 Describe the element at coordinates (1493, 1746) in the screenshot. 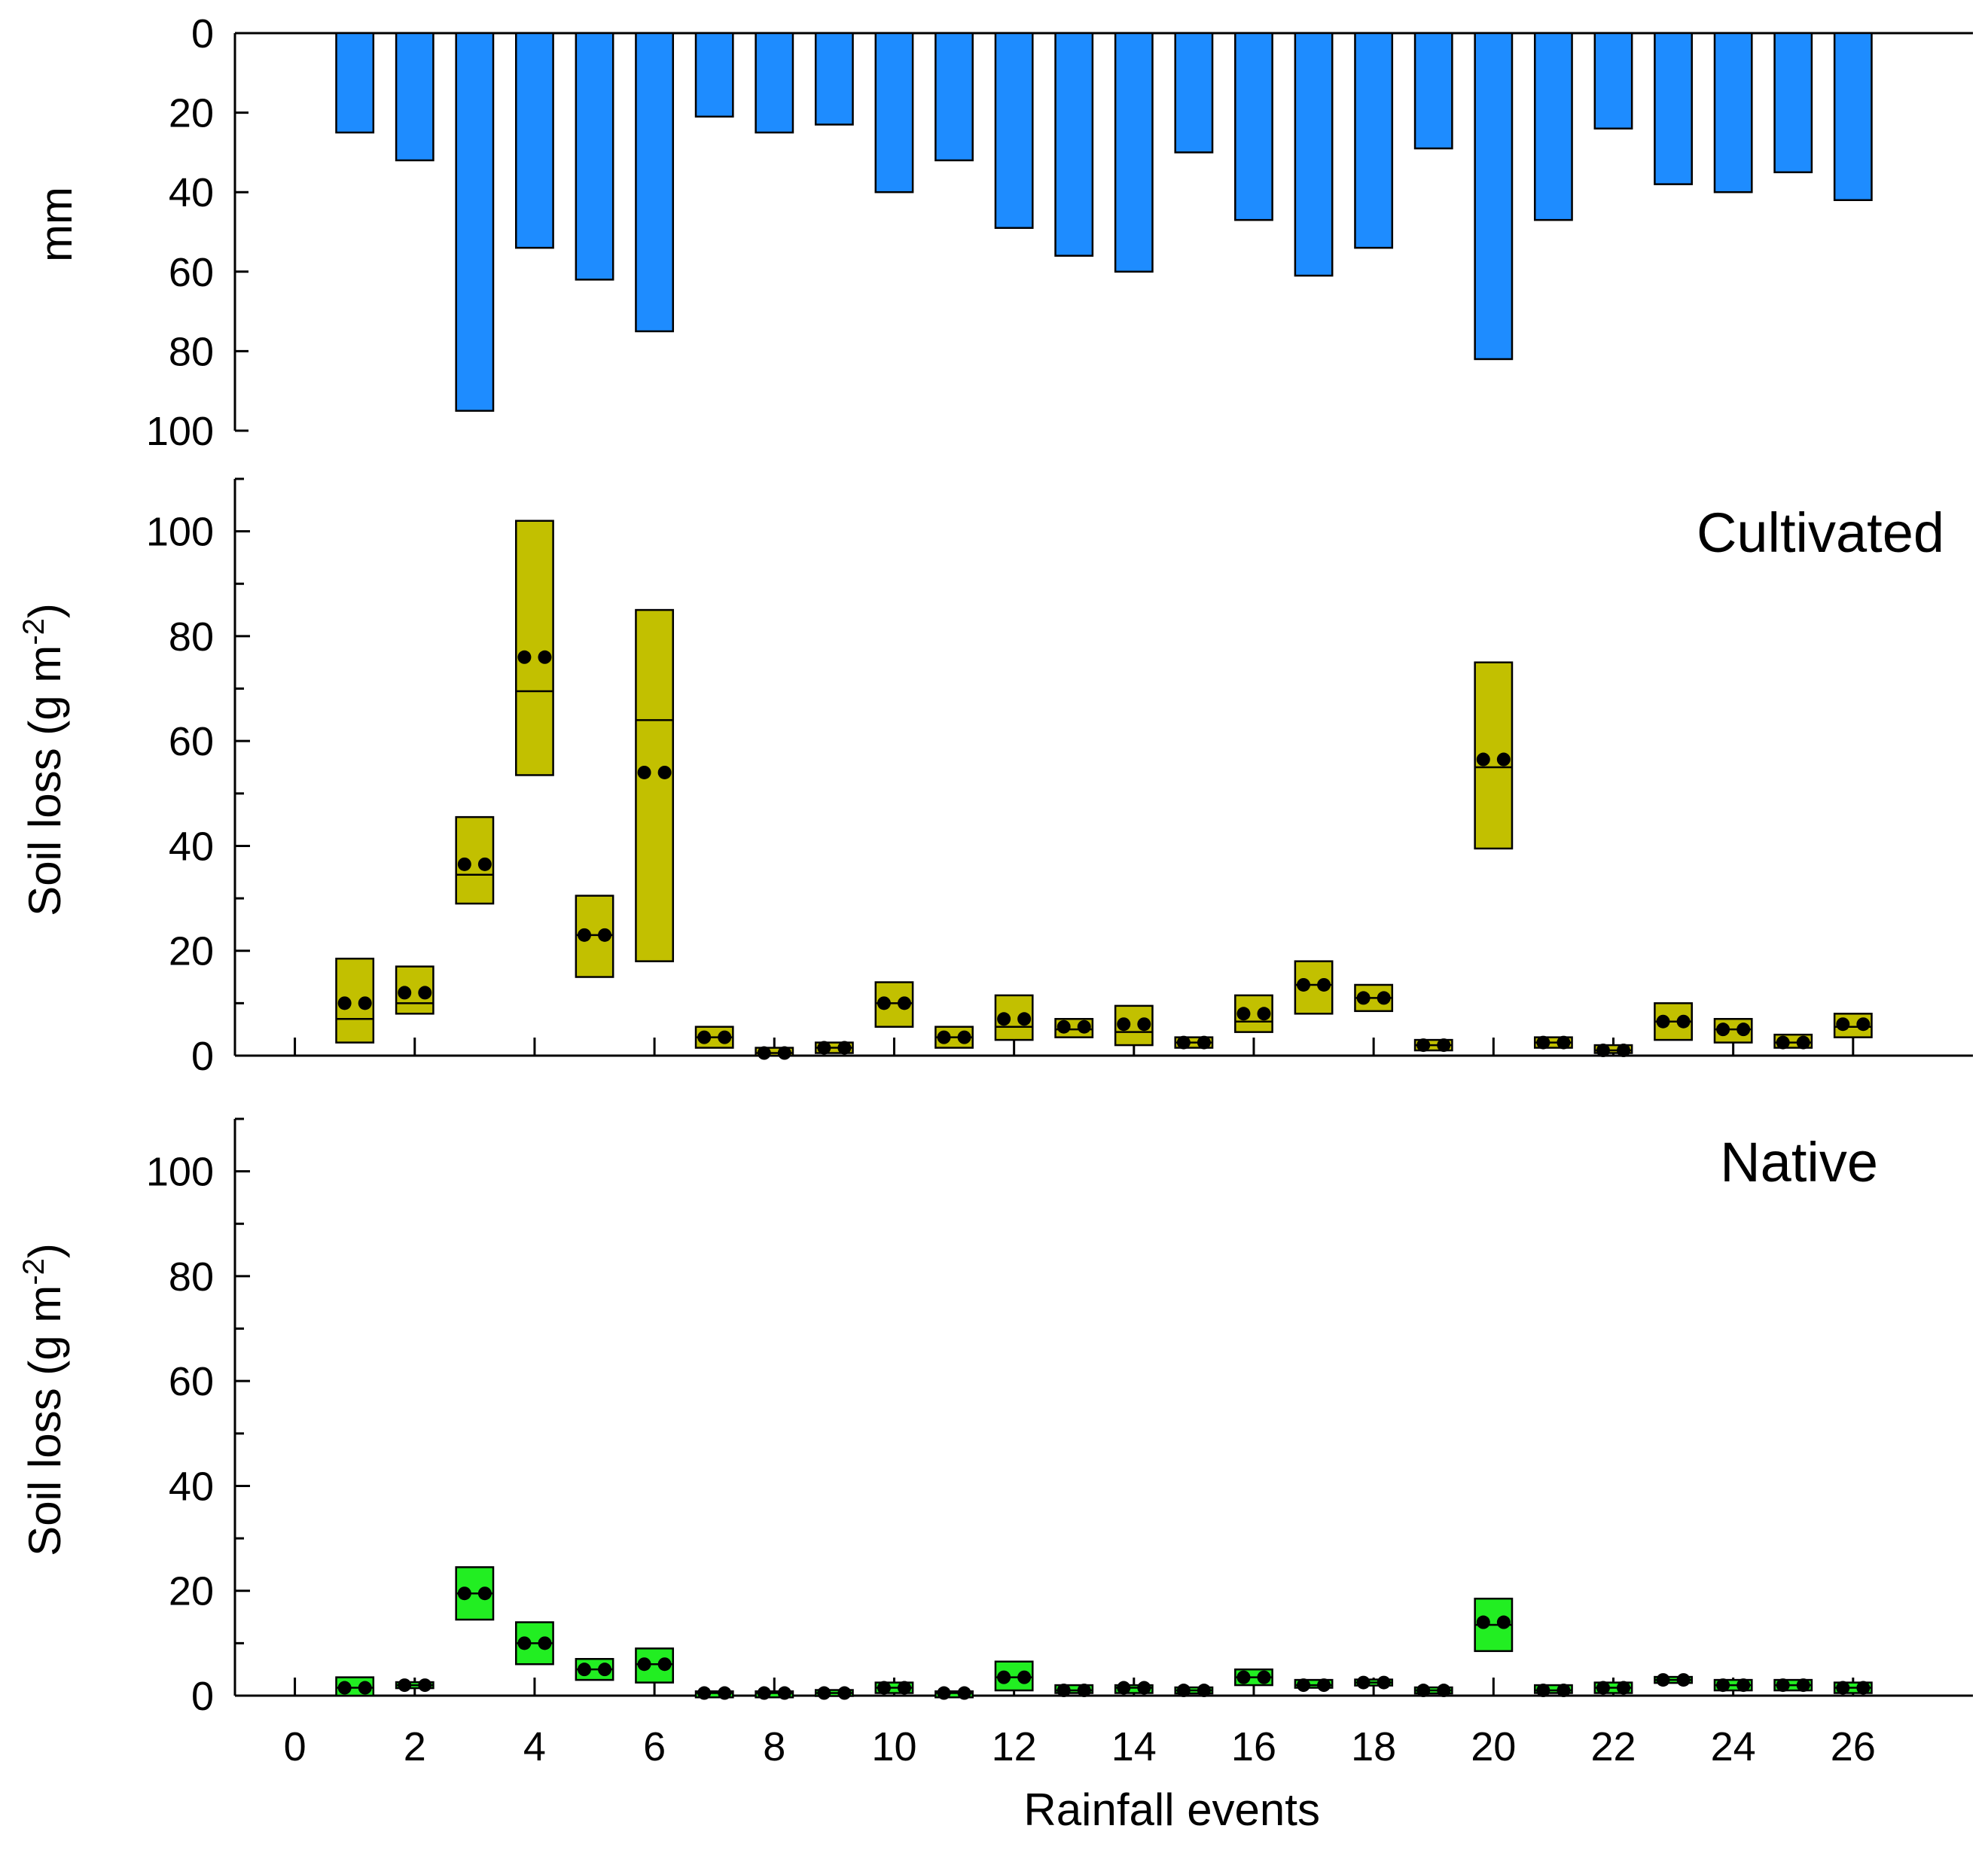

I see `native-x-tick-label: 20` at that location.